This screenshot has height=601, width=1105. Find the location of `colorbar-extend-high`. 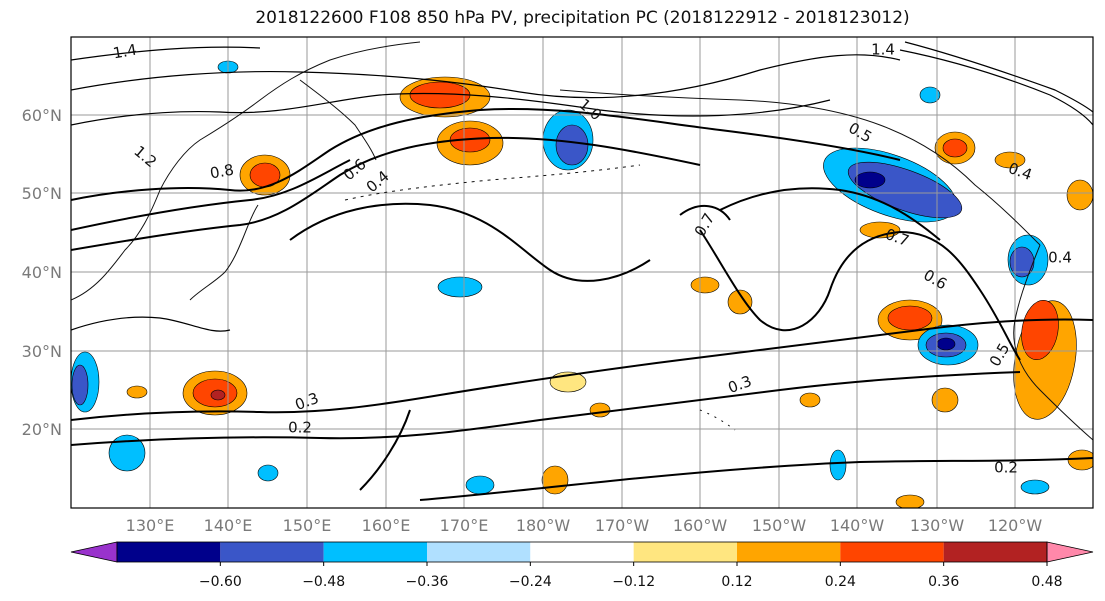

colorbar-extend-high is located at coordinates (1070, 552).